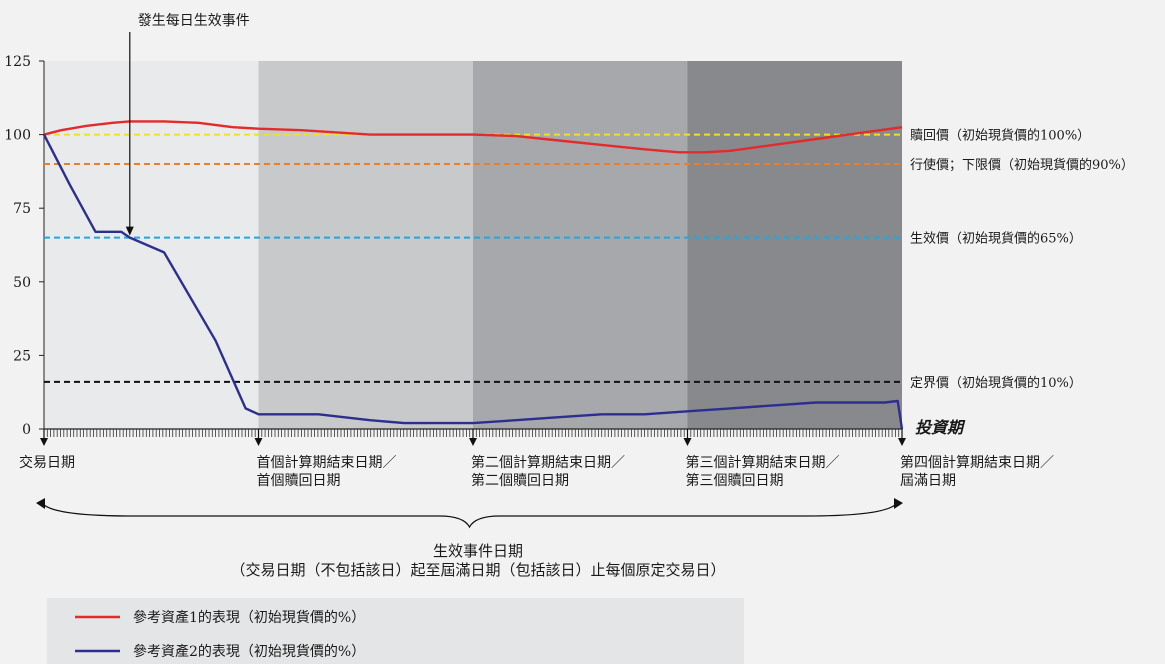 This screenshot has height=664, width=1165. What do you see at coordinates (469, 515) in the screenshot?
I see `span-brace-curve` at bounding box center [469, 515].